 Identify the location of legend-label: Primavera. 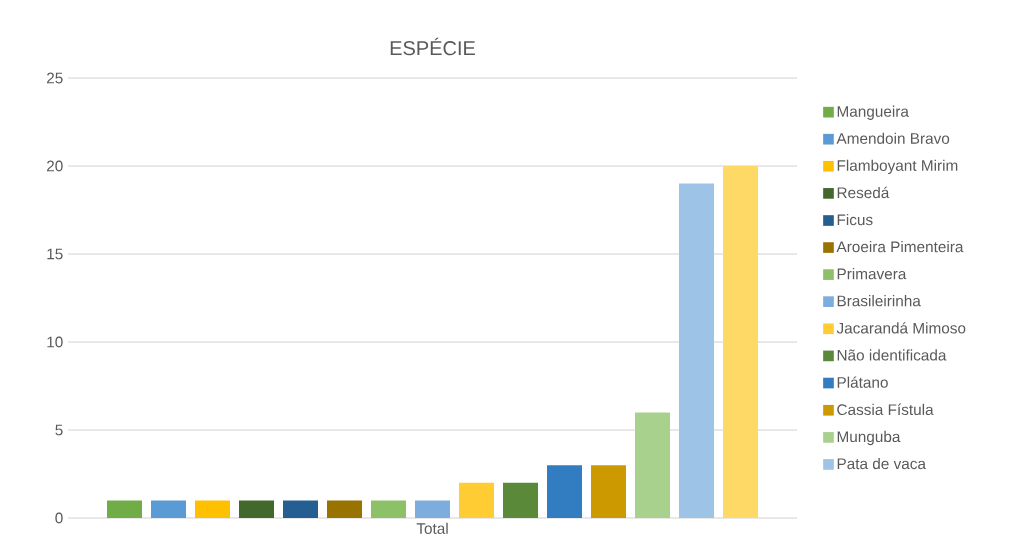
(872, 274).